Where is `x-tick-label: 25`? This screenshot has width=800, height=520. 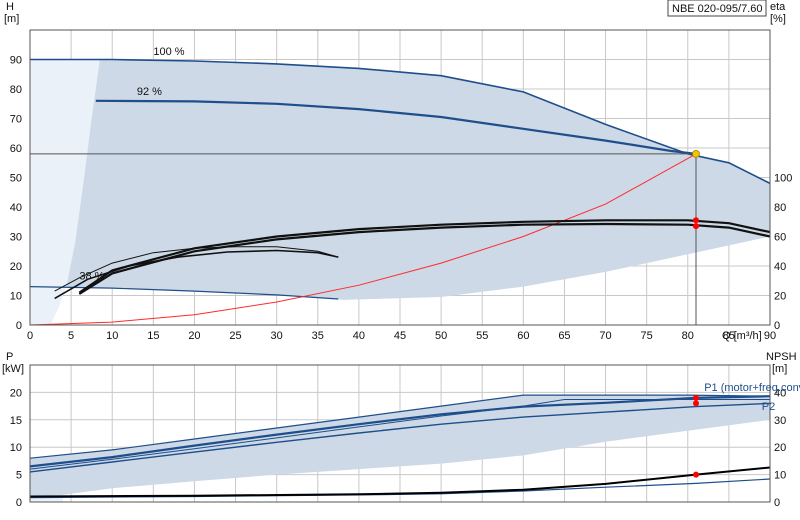 x-tick-label: 25 is located at coordinates (235, 336).